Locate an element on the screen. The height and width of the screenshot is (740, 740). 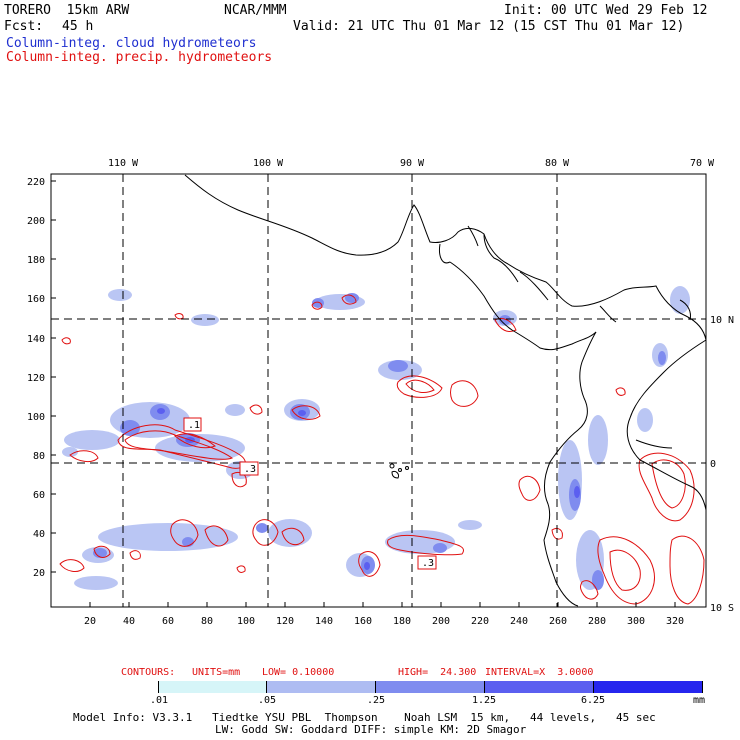
init-time: Init: 00 UTC Wed 29 Feb 12 is located at coordinates (606, 10).